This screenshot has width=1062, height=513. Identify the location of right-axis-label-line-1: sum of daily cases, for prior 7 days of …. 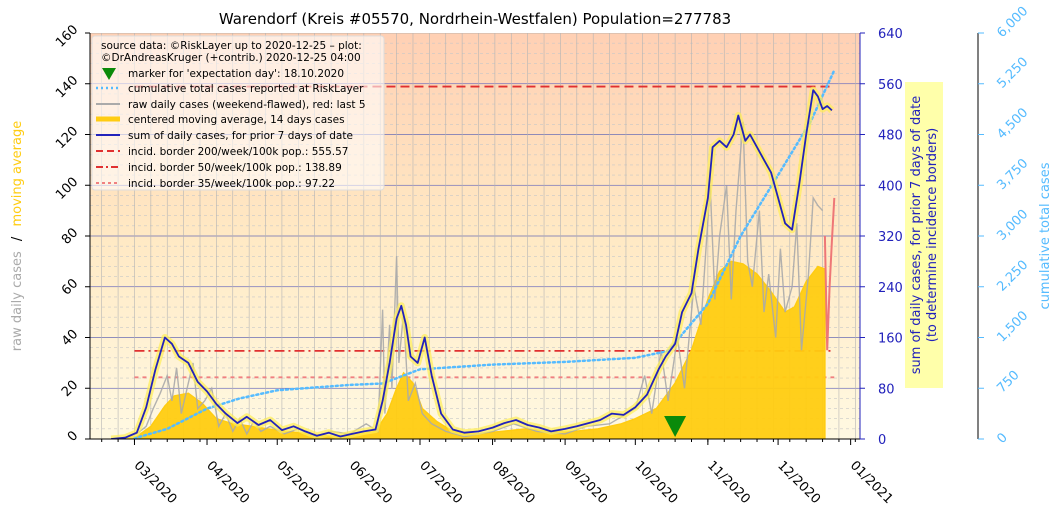
(916, 235).